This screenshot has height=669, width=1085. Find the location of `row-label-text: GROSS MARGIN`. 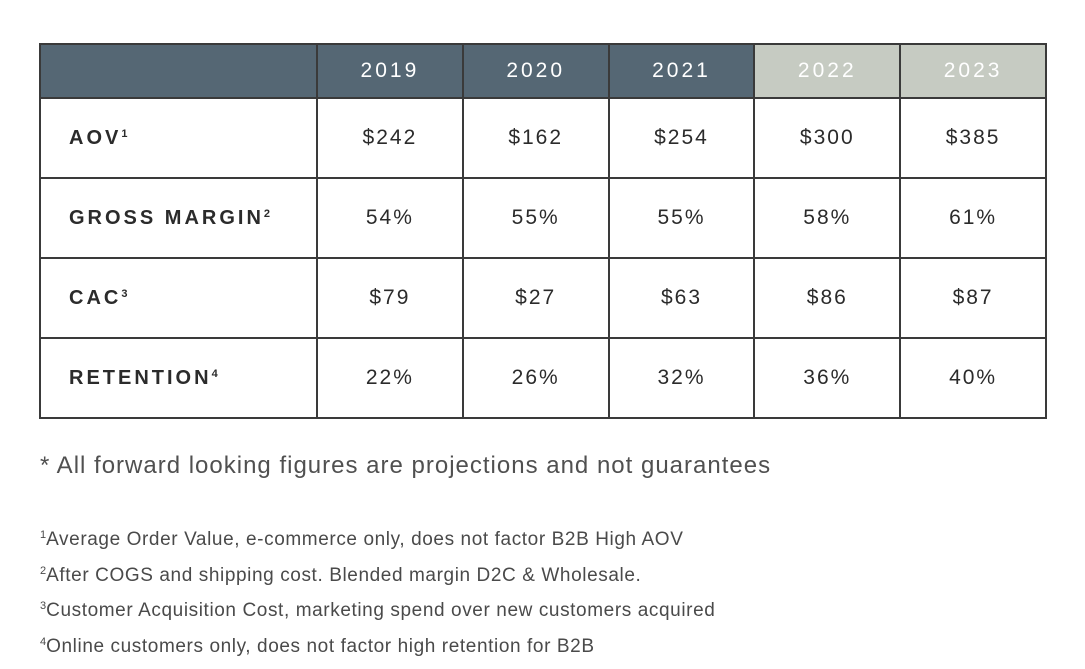

row-label-text: GROSS MARGIN is located at coordinates (166, 217).